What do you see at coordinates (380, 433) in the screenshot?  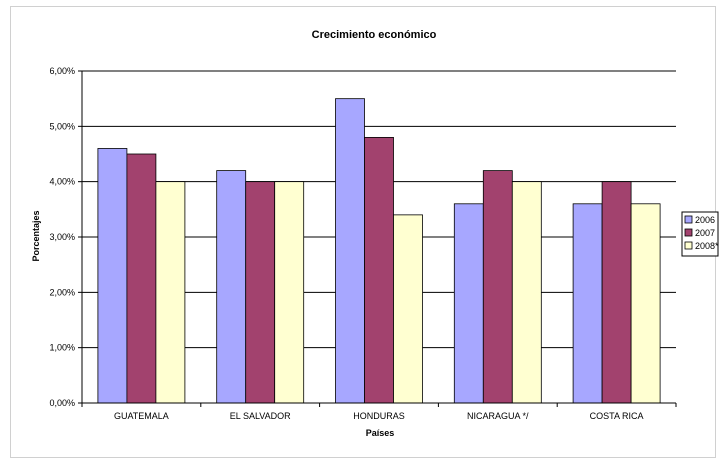 I see `x-axis-label: Países` at bounding box center [380, 433].